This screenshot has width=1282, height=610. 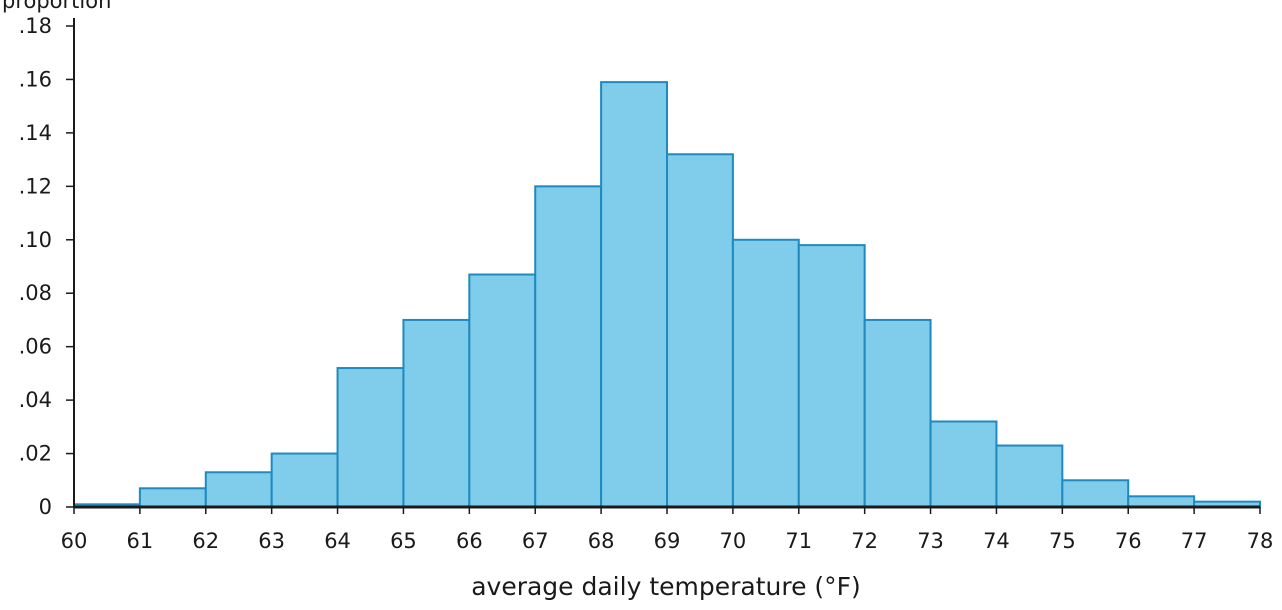 What do you see at coordinates (535, 541) in the screenshot?
I see `x-tick-label: 67` at bounding box center [535, 541].